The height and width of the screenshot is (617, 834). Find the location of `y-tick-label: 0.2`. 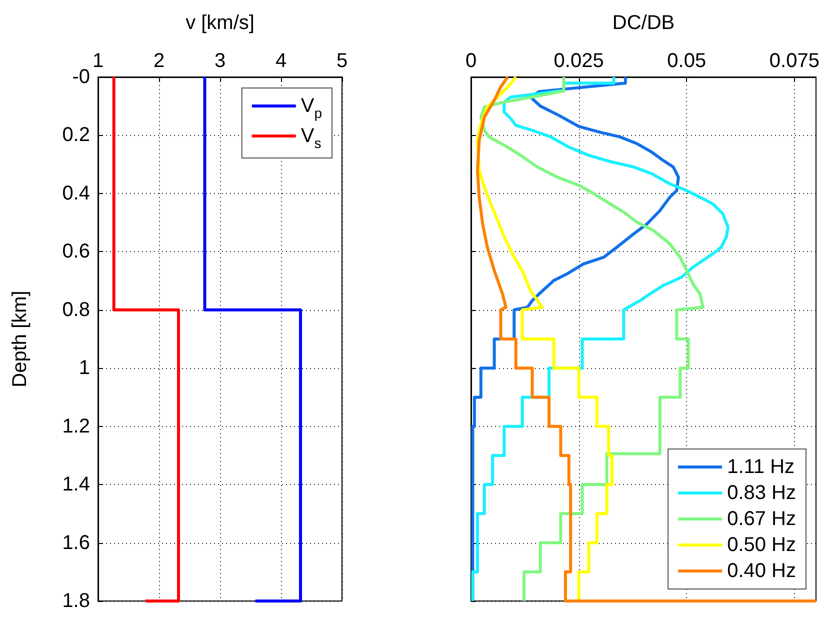

y-tick-label: 0.2 is located at coordinates (76, 135).